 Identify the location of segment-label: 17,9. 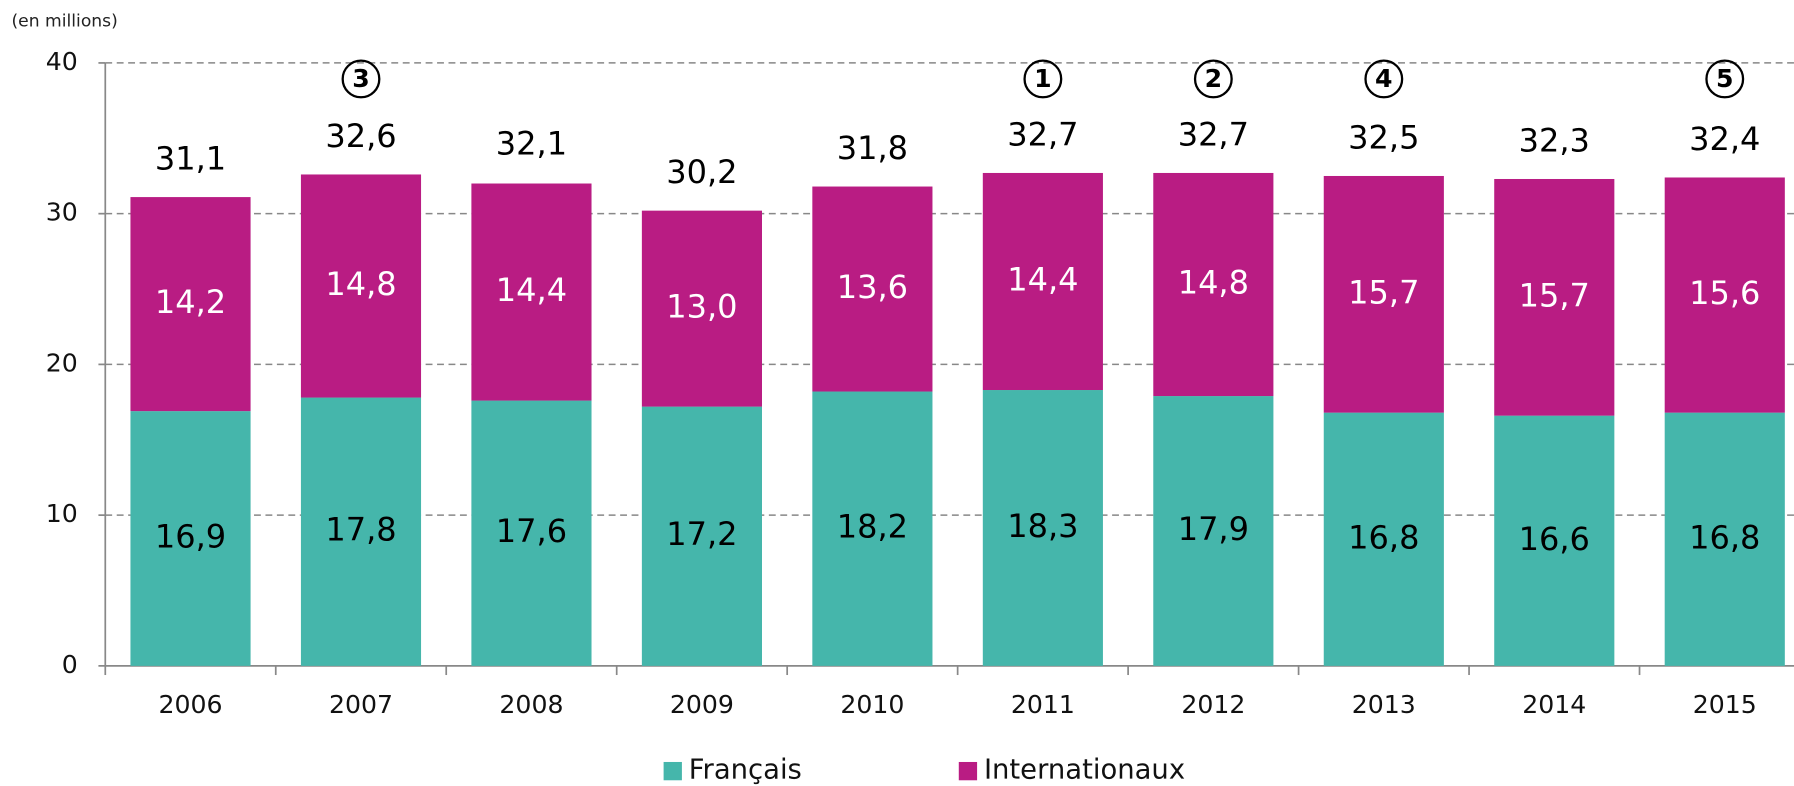
(1213, 529).